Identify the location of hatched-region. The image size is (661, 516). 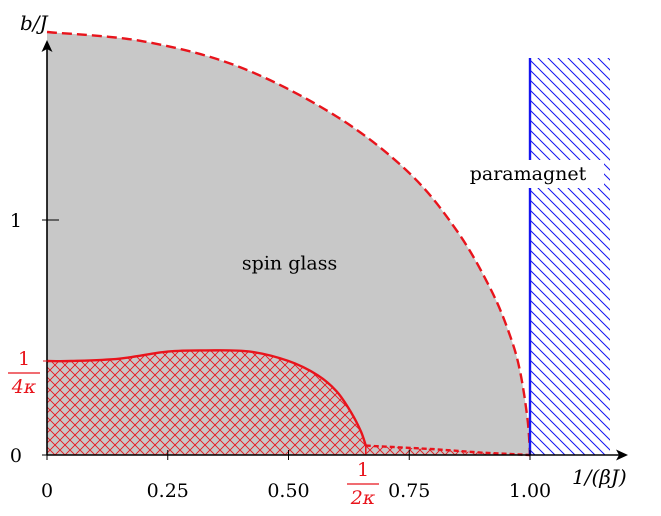
(206, 402).